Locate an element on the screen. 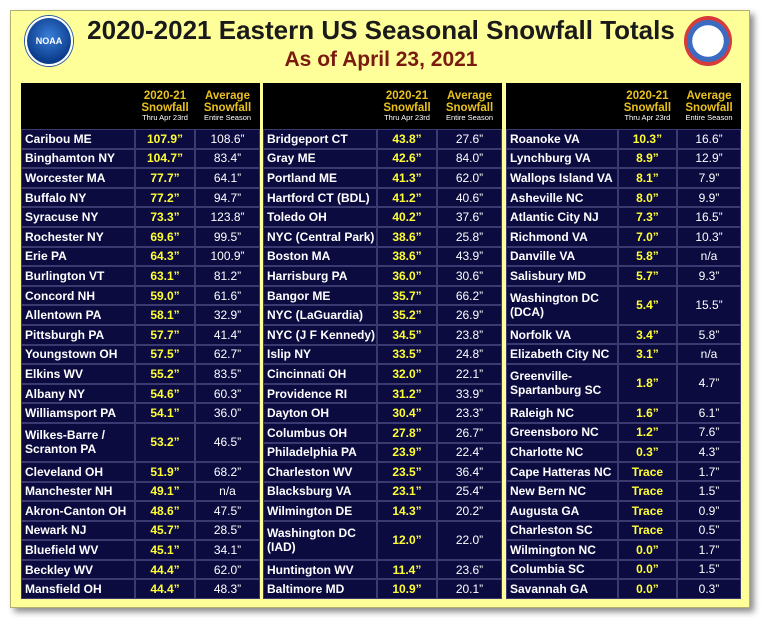 The height and width of the screenshot is (622, 764). average-cell: 46.5” is located at coordinates (227, 442).